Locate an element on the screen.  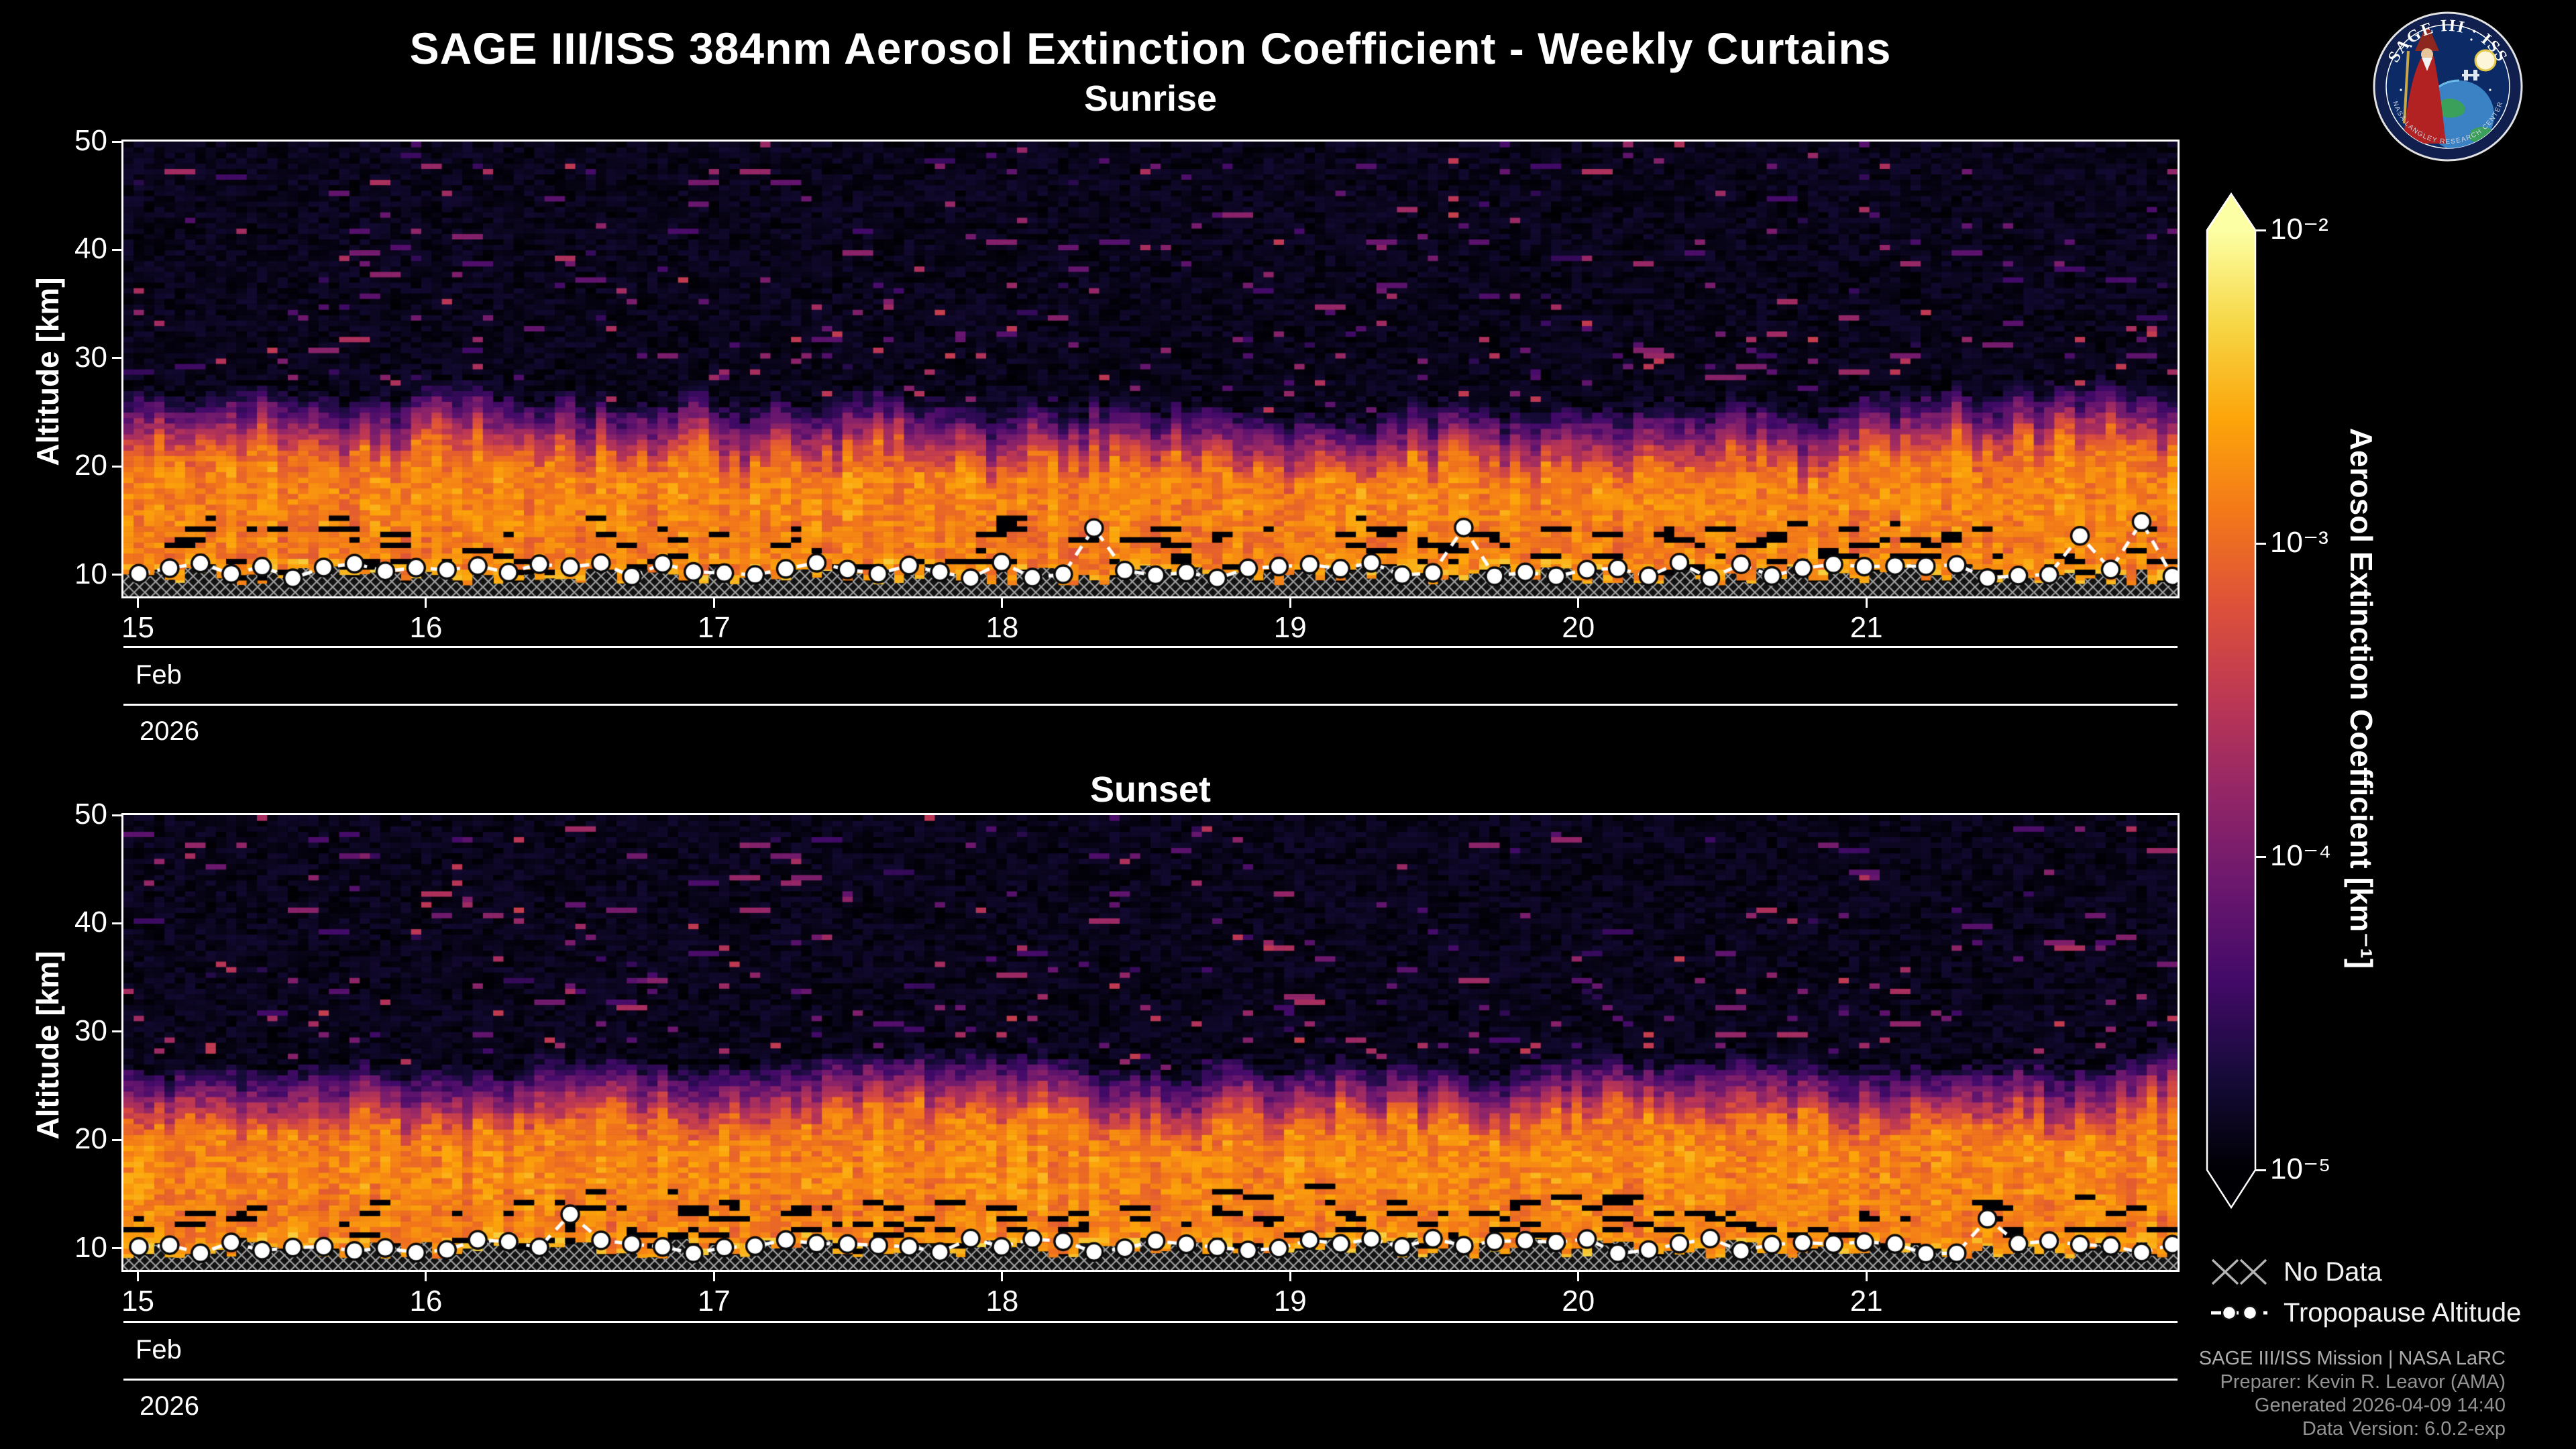
colorbar-bar is located at coordinates (2231, 701).